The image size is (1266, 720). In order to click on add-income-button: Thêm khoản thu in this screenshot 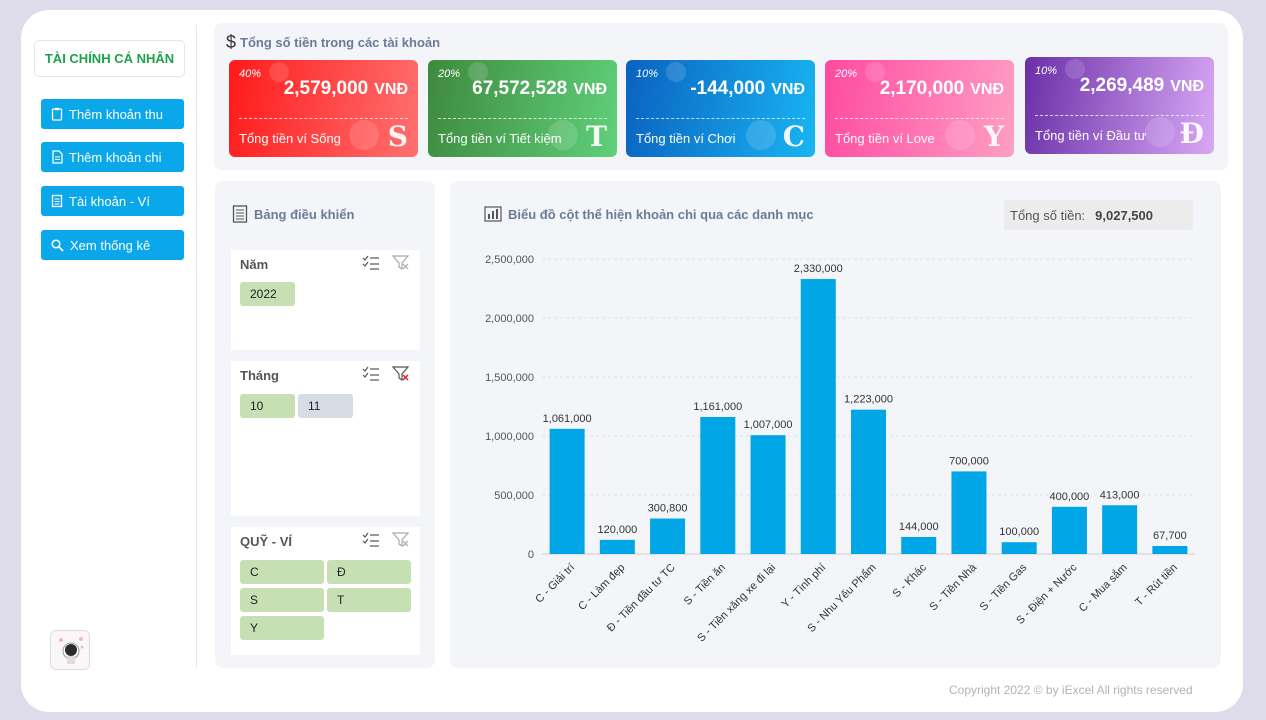, I will do `click(112, 114)`.